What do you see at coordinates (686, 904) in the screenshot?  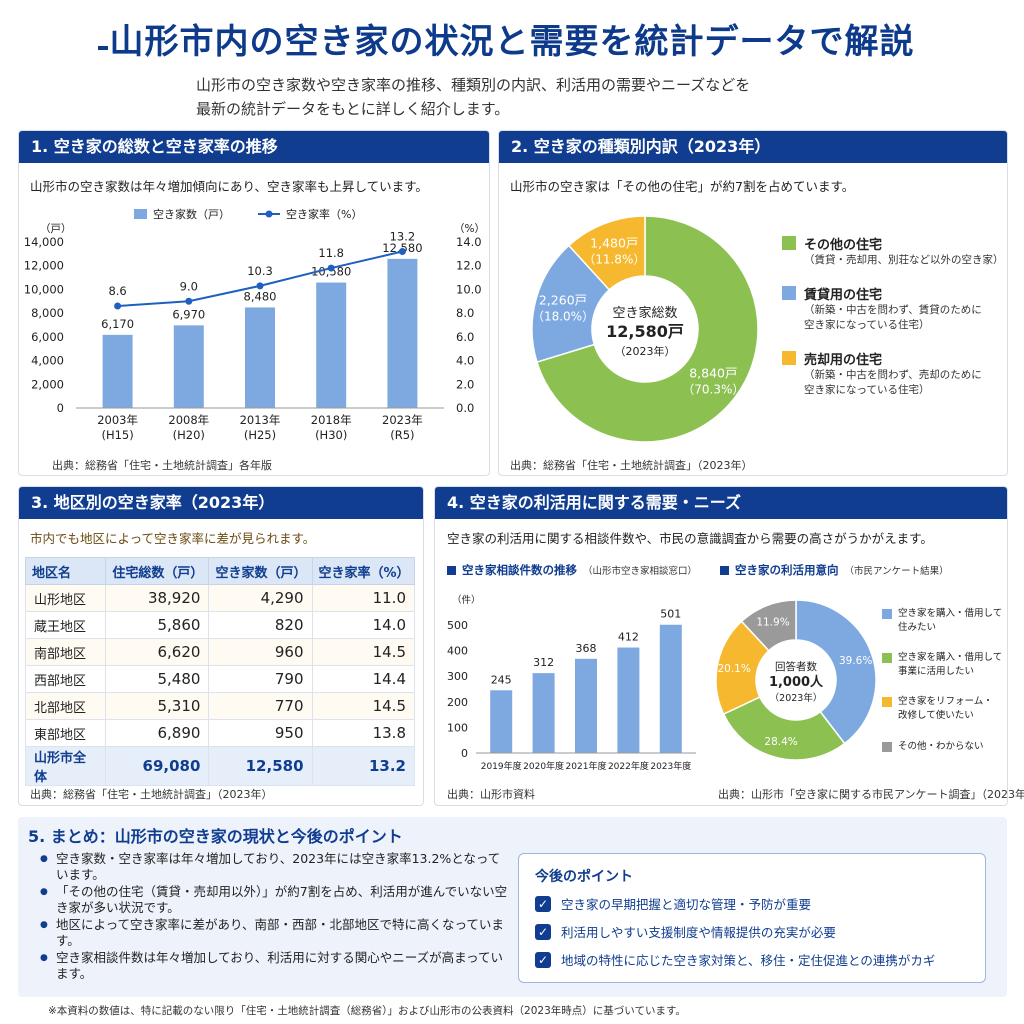 I see `future-point-text: 空き家の早期把握と適切な管理・予防が重要` at bounding box center [686, 904].